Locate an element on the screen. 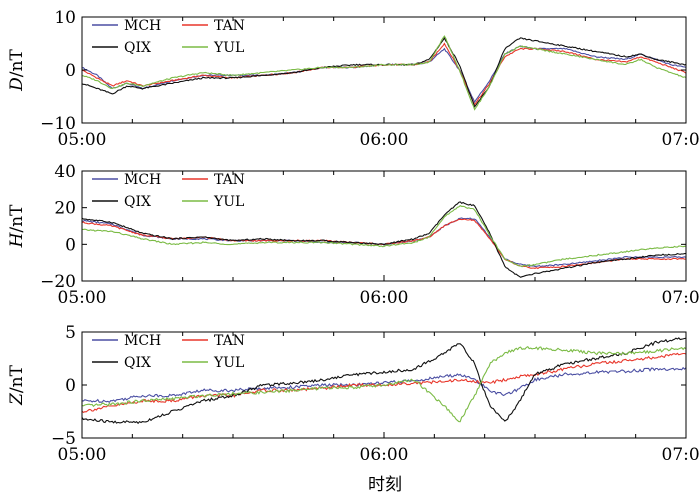 The width and height of the screenshot is (700, 498). y-tick-label: 5 is located at coordinates (70, 333).